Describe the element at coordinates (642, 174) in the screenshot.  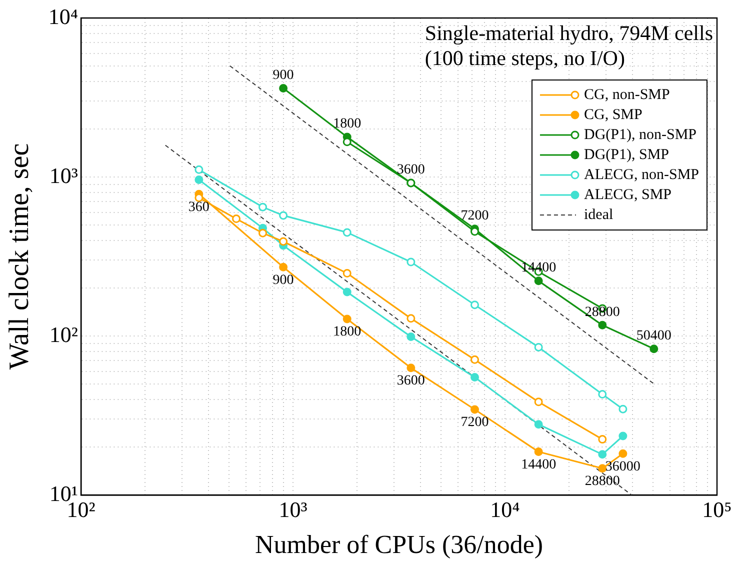
I see `legend-label: ALECG, non-SMP` at that location.